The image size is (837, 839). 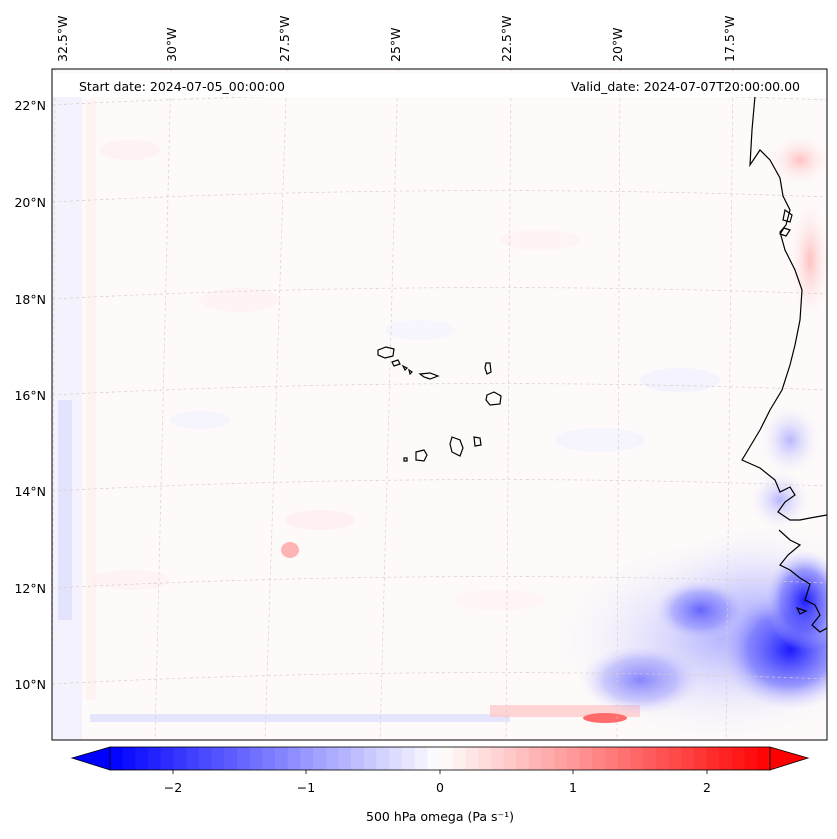 What do you see at coordinates (729, 39) in the screenshot?
I see `lon-label-17-5w: 17.5°W` at bounding box center [729, 39].